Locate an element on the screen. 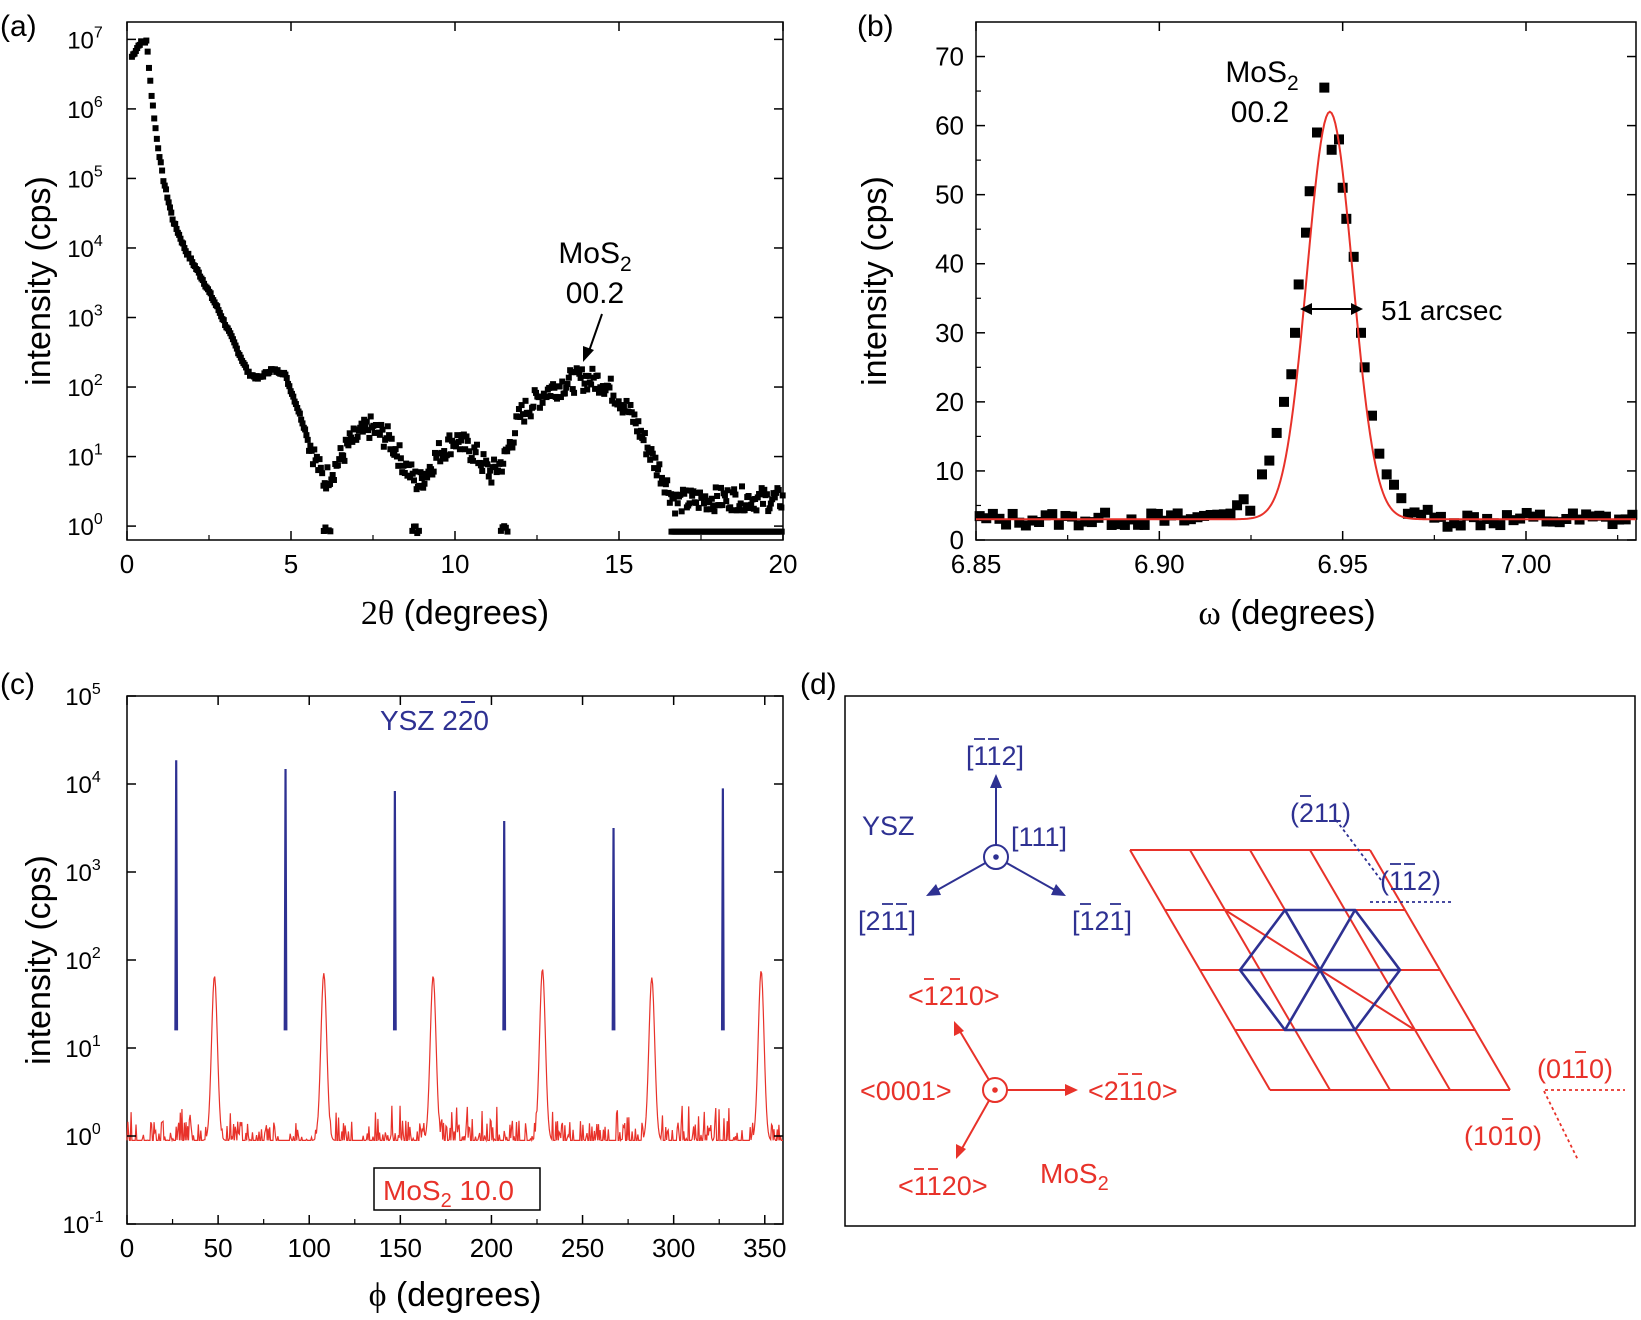 The height and width of the screenshot is (1320, 1641). chart-b-ytick-label: 50 is located at coordinates (949, 195).